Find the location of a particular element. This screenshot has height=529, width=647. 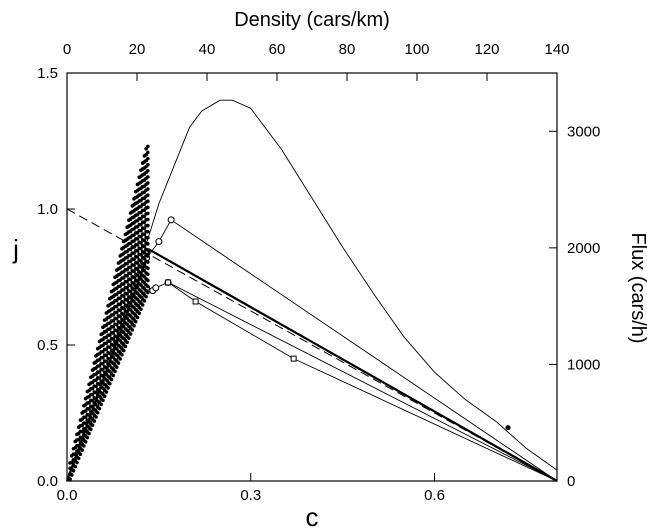

top-tick-label: 80 is located at coordinates (347, 49).